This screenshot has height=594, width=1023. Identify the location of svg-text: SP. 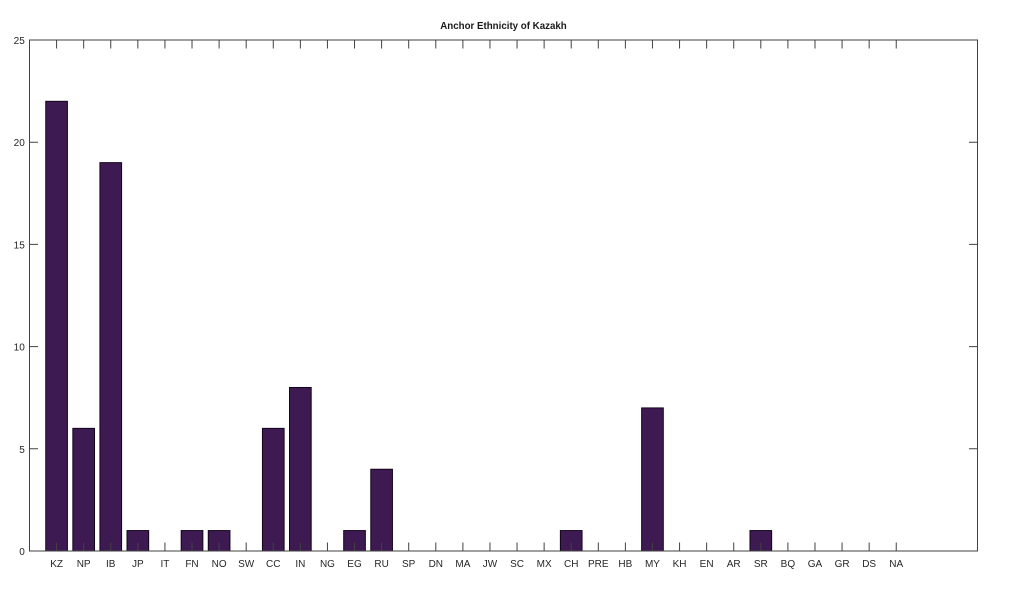
(409, 564).